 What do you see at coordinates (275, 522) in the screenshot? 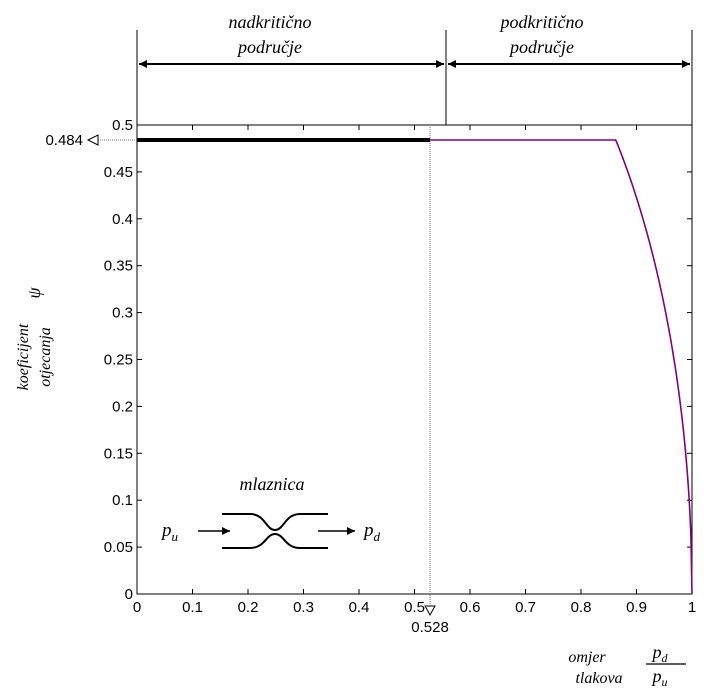
I see `nozzle-upper-wall` at bounding box center [275, 522].